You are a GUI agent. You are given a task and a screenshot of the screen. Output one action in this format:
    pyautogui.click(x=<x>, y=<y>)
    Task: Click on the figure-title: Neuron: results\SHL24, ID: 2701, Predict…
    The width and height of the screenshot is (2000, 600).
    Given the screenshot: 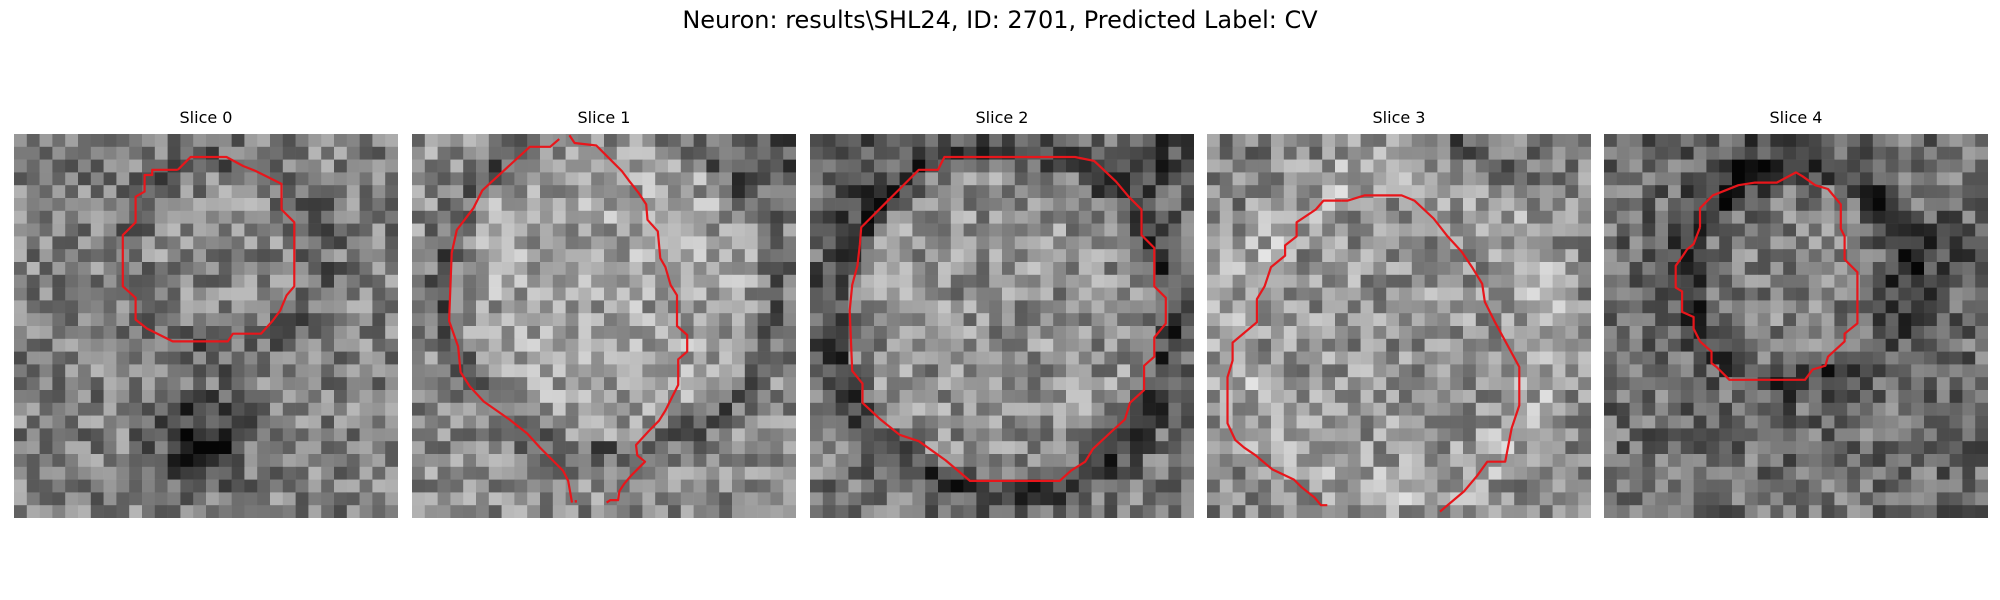 What is the action you would take?
    pyautogui.click(x=1000, y=20)
    